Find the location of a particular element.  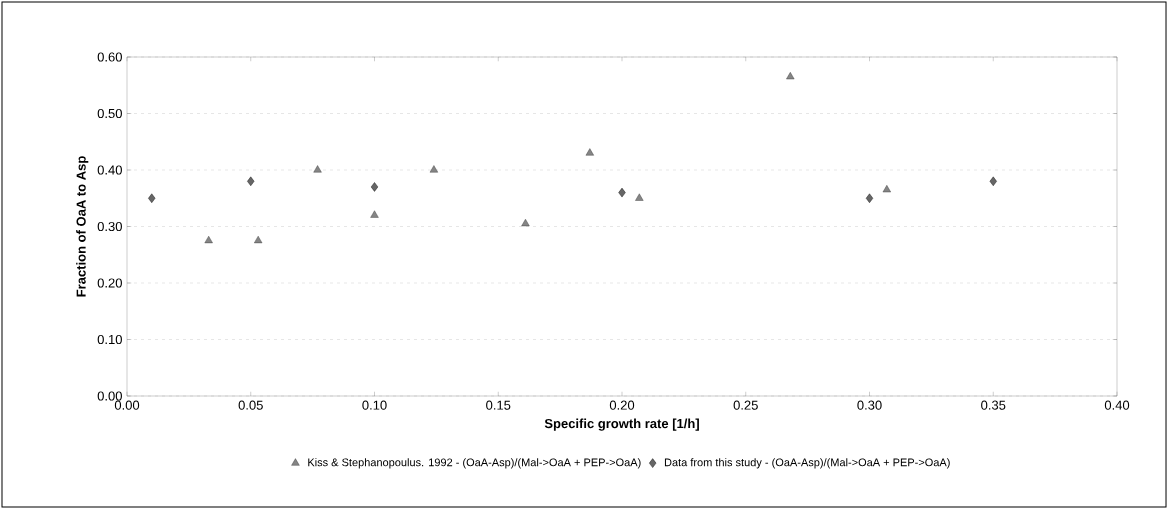

x-tick-label: 0.05 is located at coordinates (250, 405).